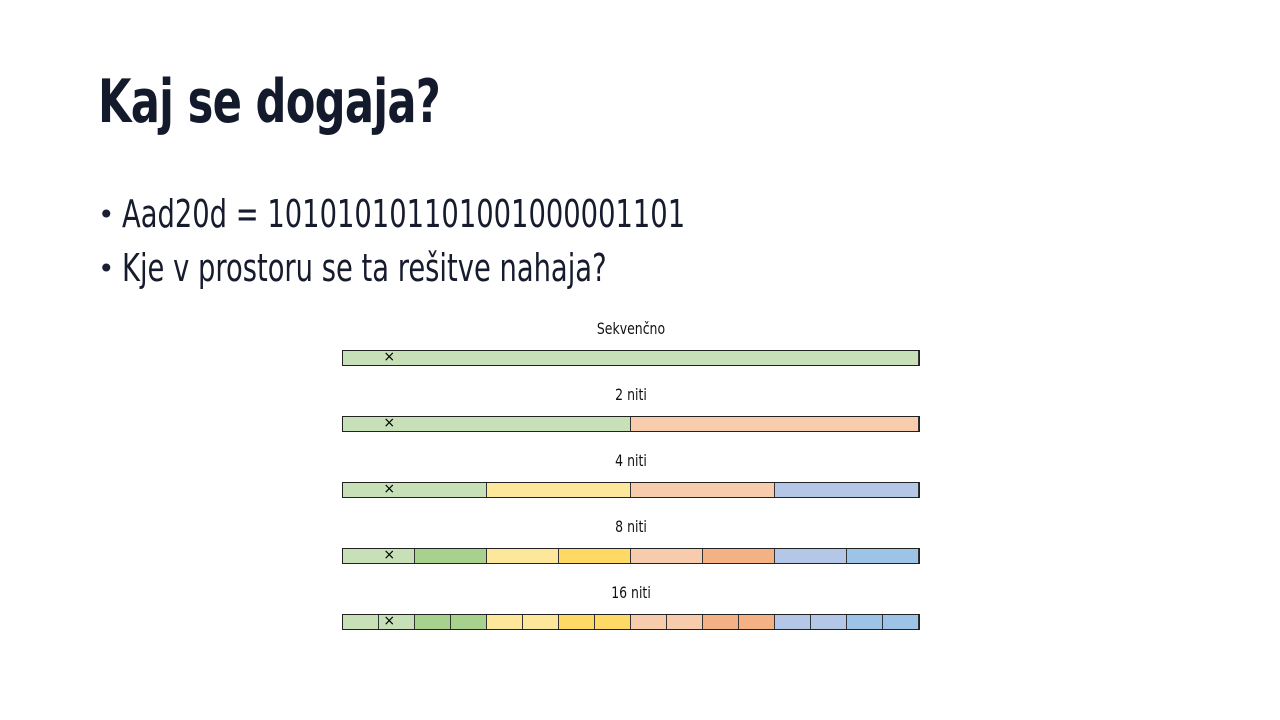 Image resolution: width=1280 pixels, height=720 pixels. Describe the element at coordinates (269, 102) in the screenshot. I see `slide-title: Kaj se dogaja?` at that location.